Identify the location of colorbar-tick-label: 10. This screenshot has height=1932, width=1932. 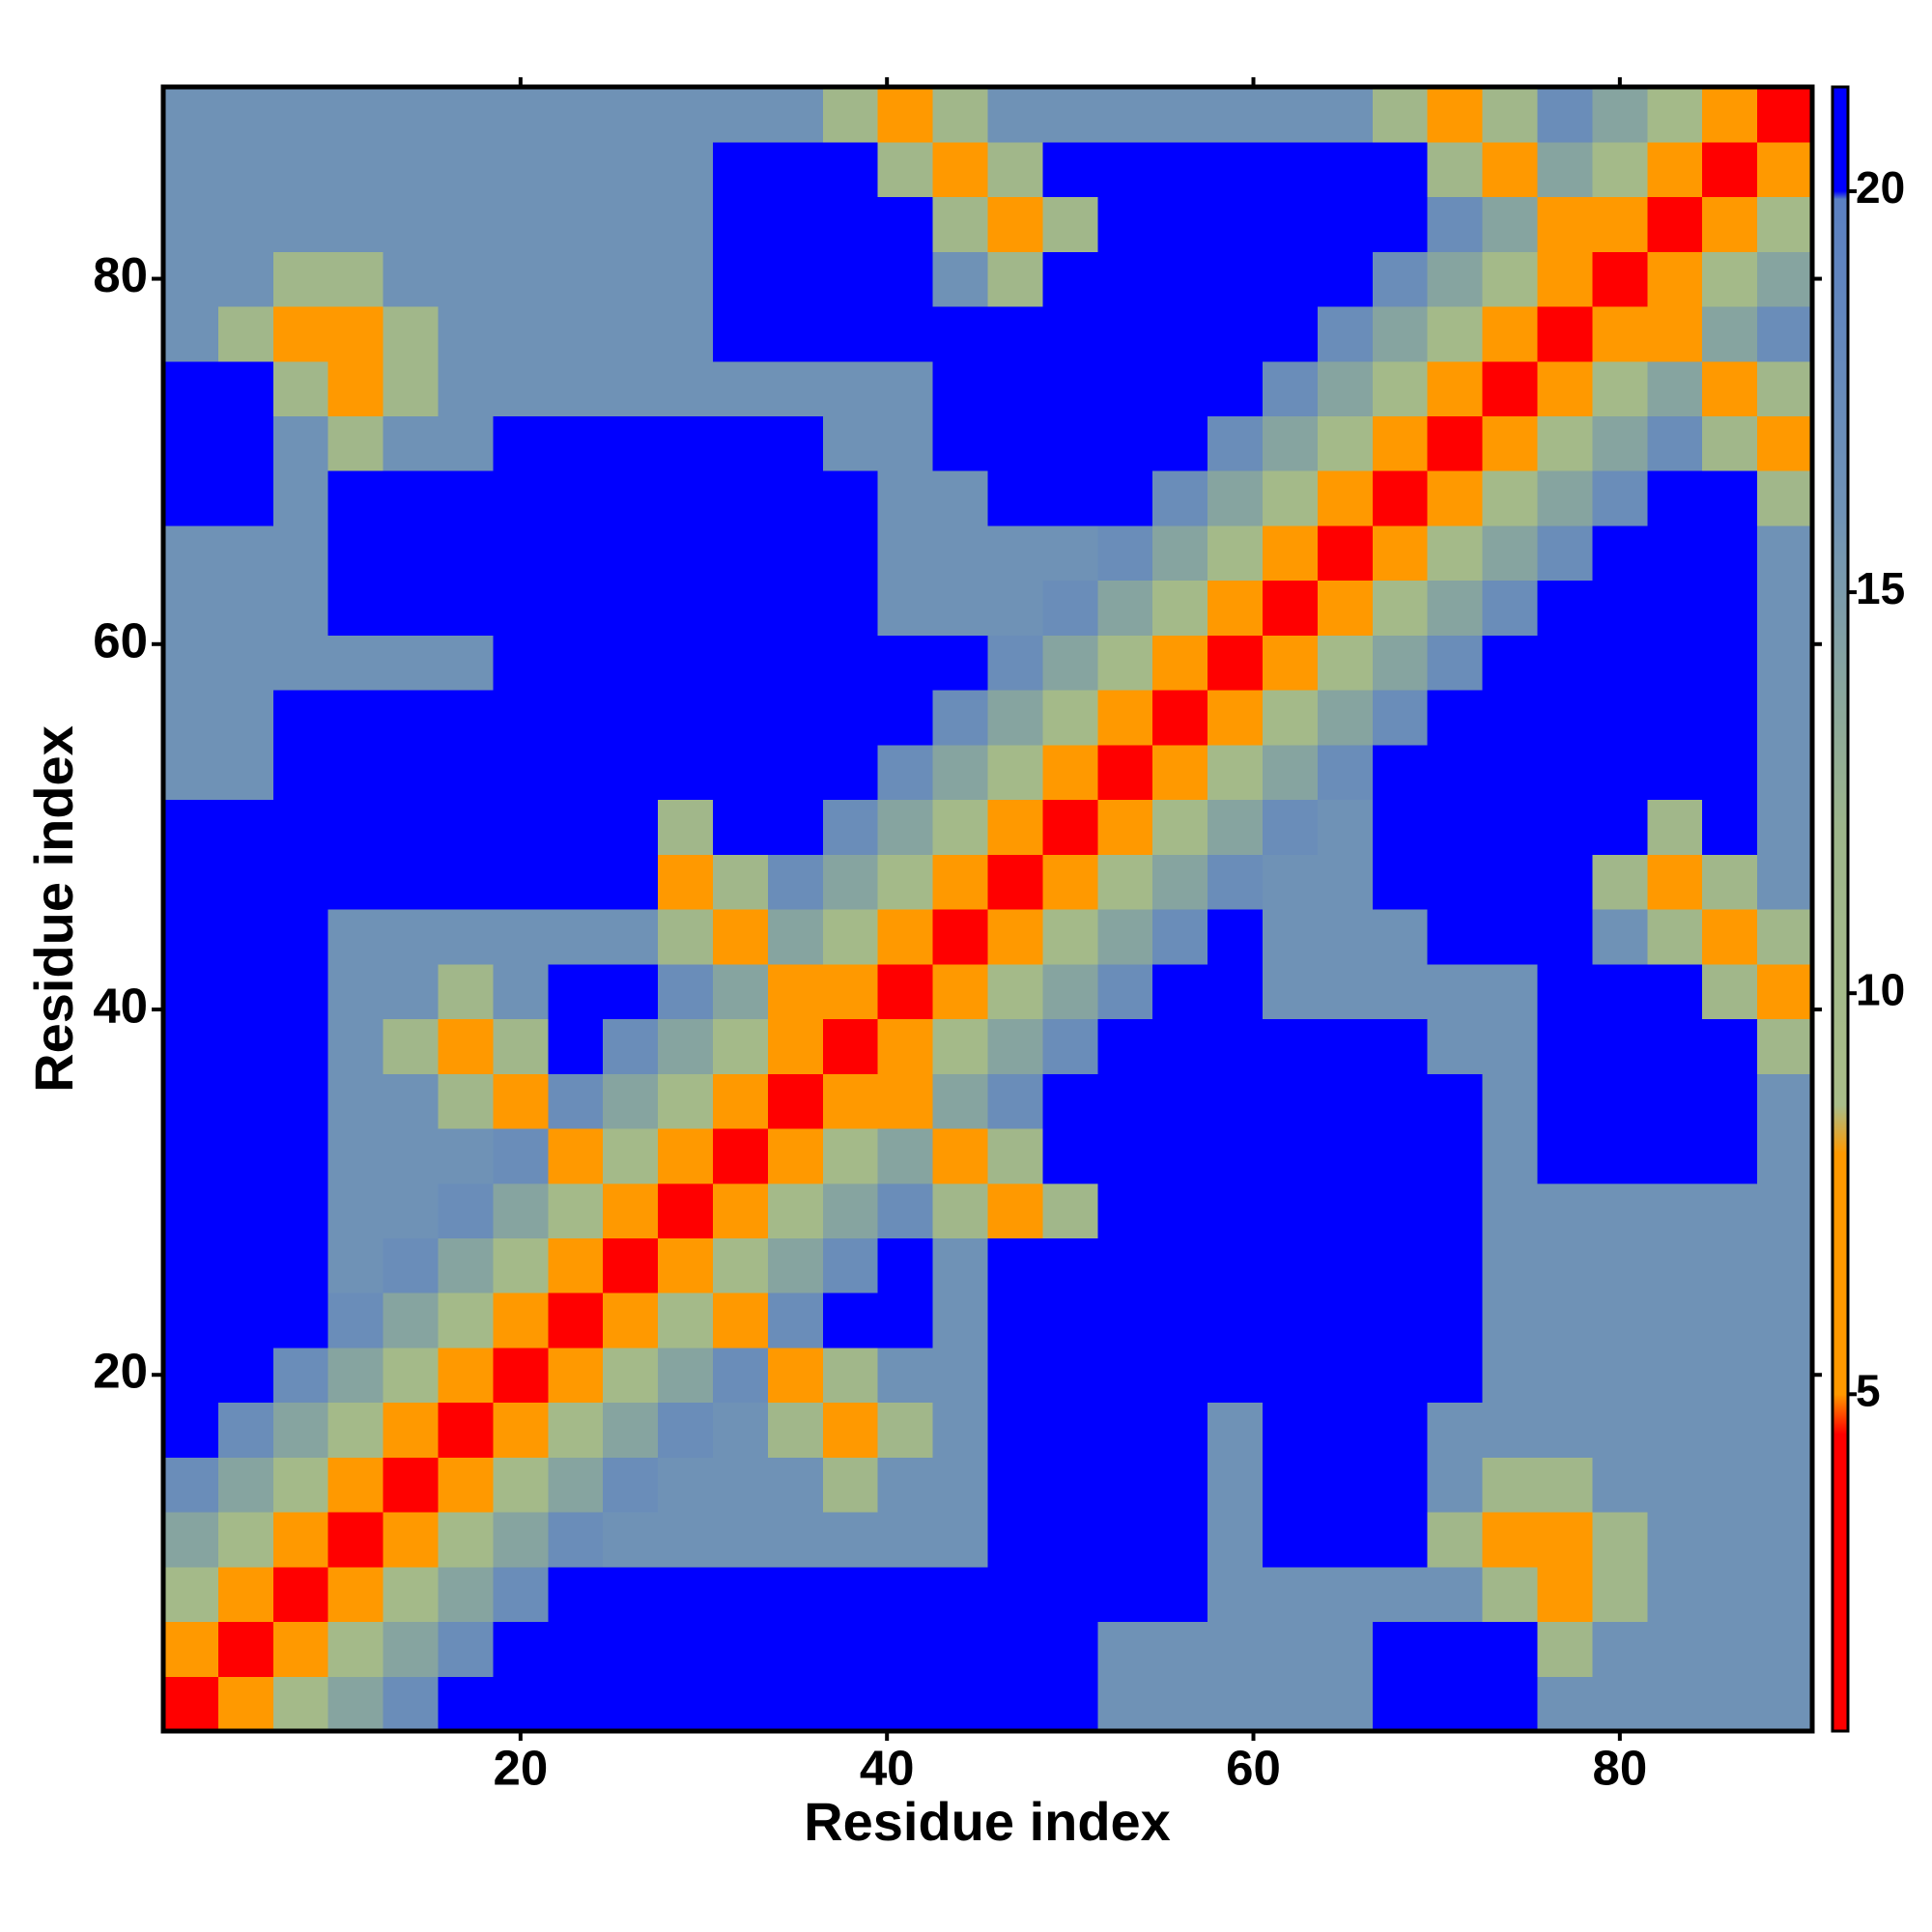
(1880, 989).